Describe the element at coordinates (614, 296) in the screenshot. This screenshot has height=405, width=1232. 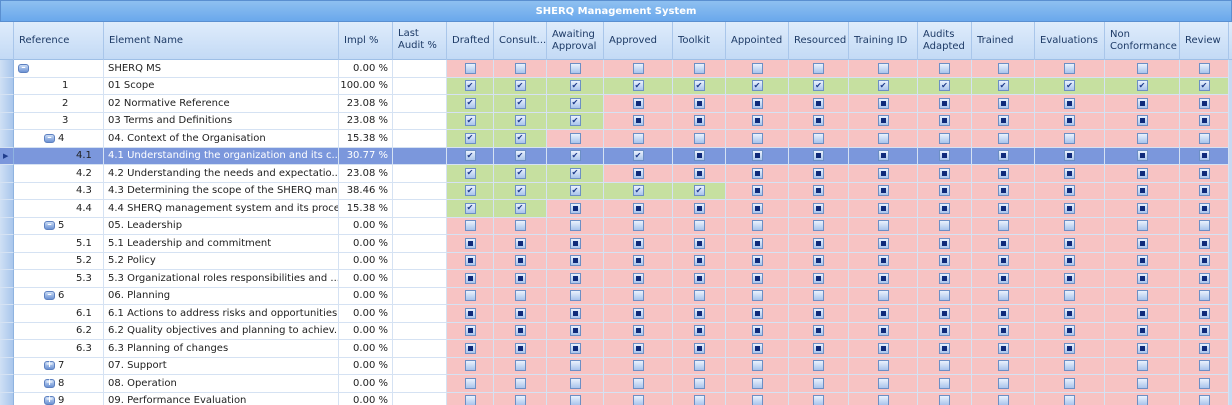
I see `table-row: –6 06. Planning 0.00 %` at that location.